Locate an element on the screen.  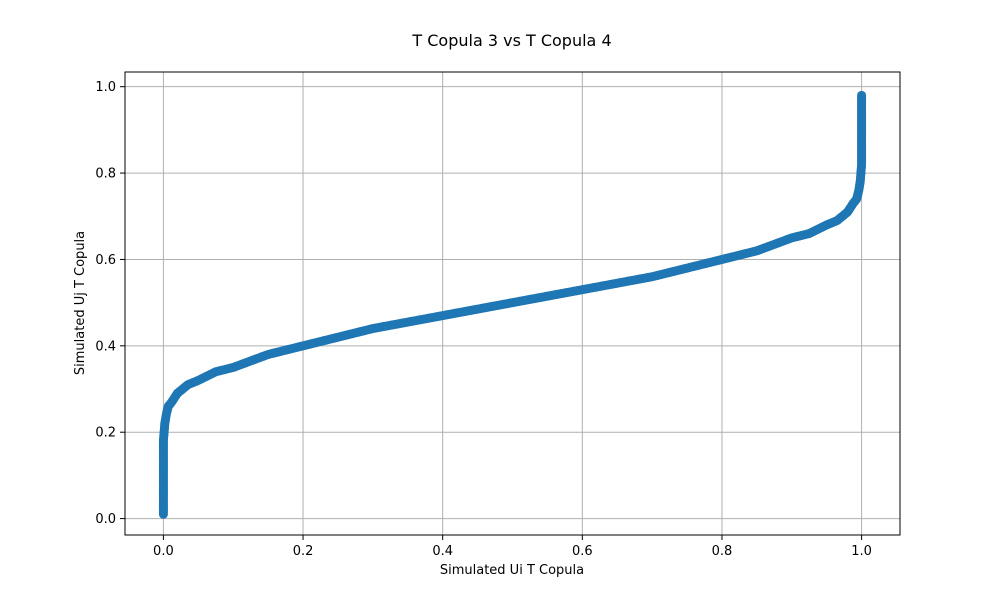
chart-title: T Copula 3 vs T Copula 4 is located at coordinates (511, 40).